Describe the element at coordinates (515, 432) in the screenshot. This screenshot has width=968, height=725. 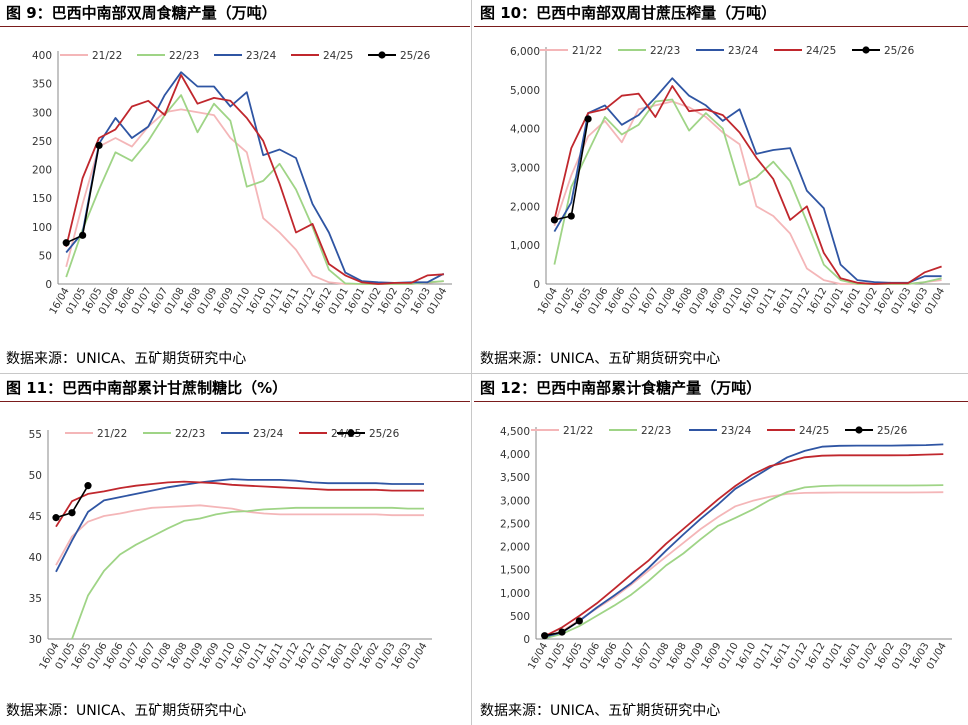
I see `y-tick-label: 4,500` at that location.